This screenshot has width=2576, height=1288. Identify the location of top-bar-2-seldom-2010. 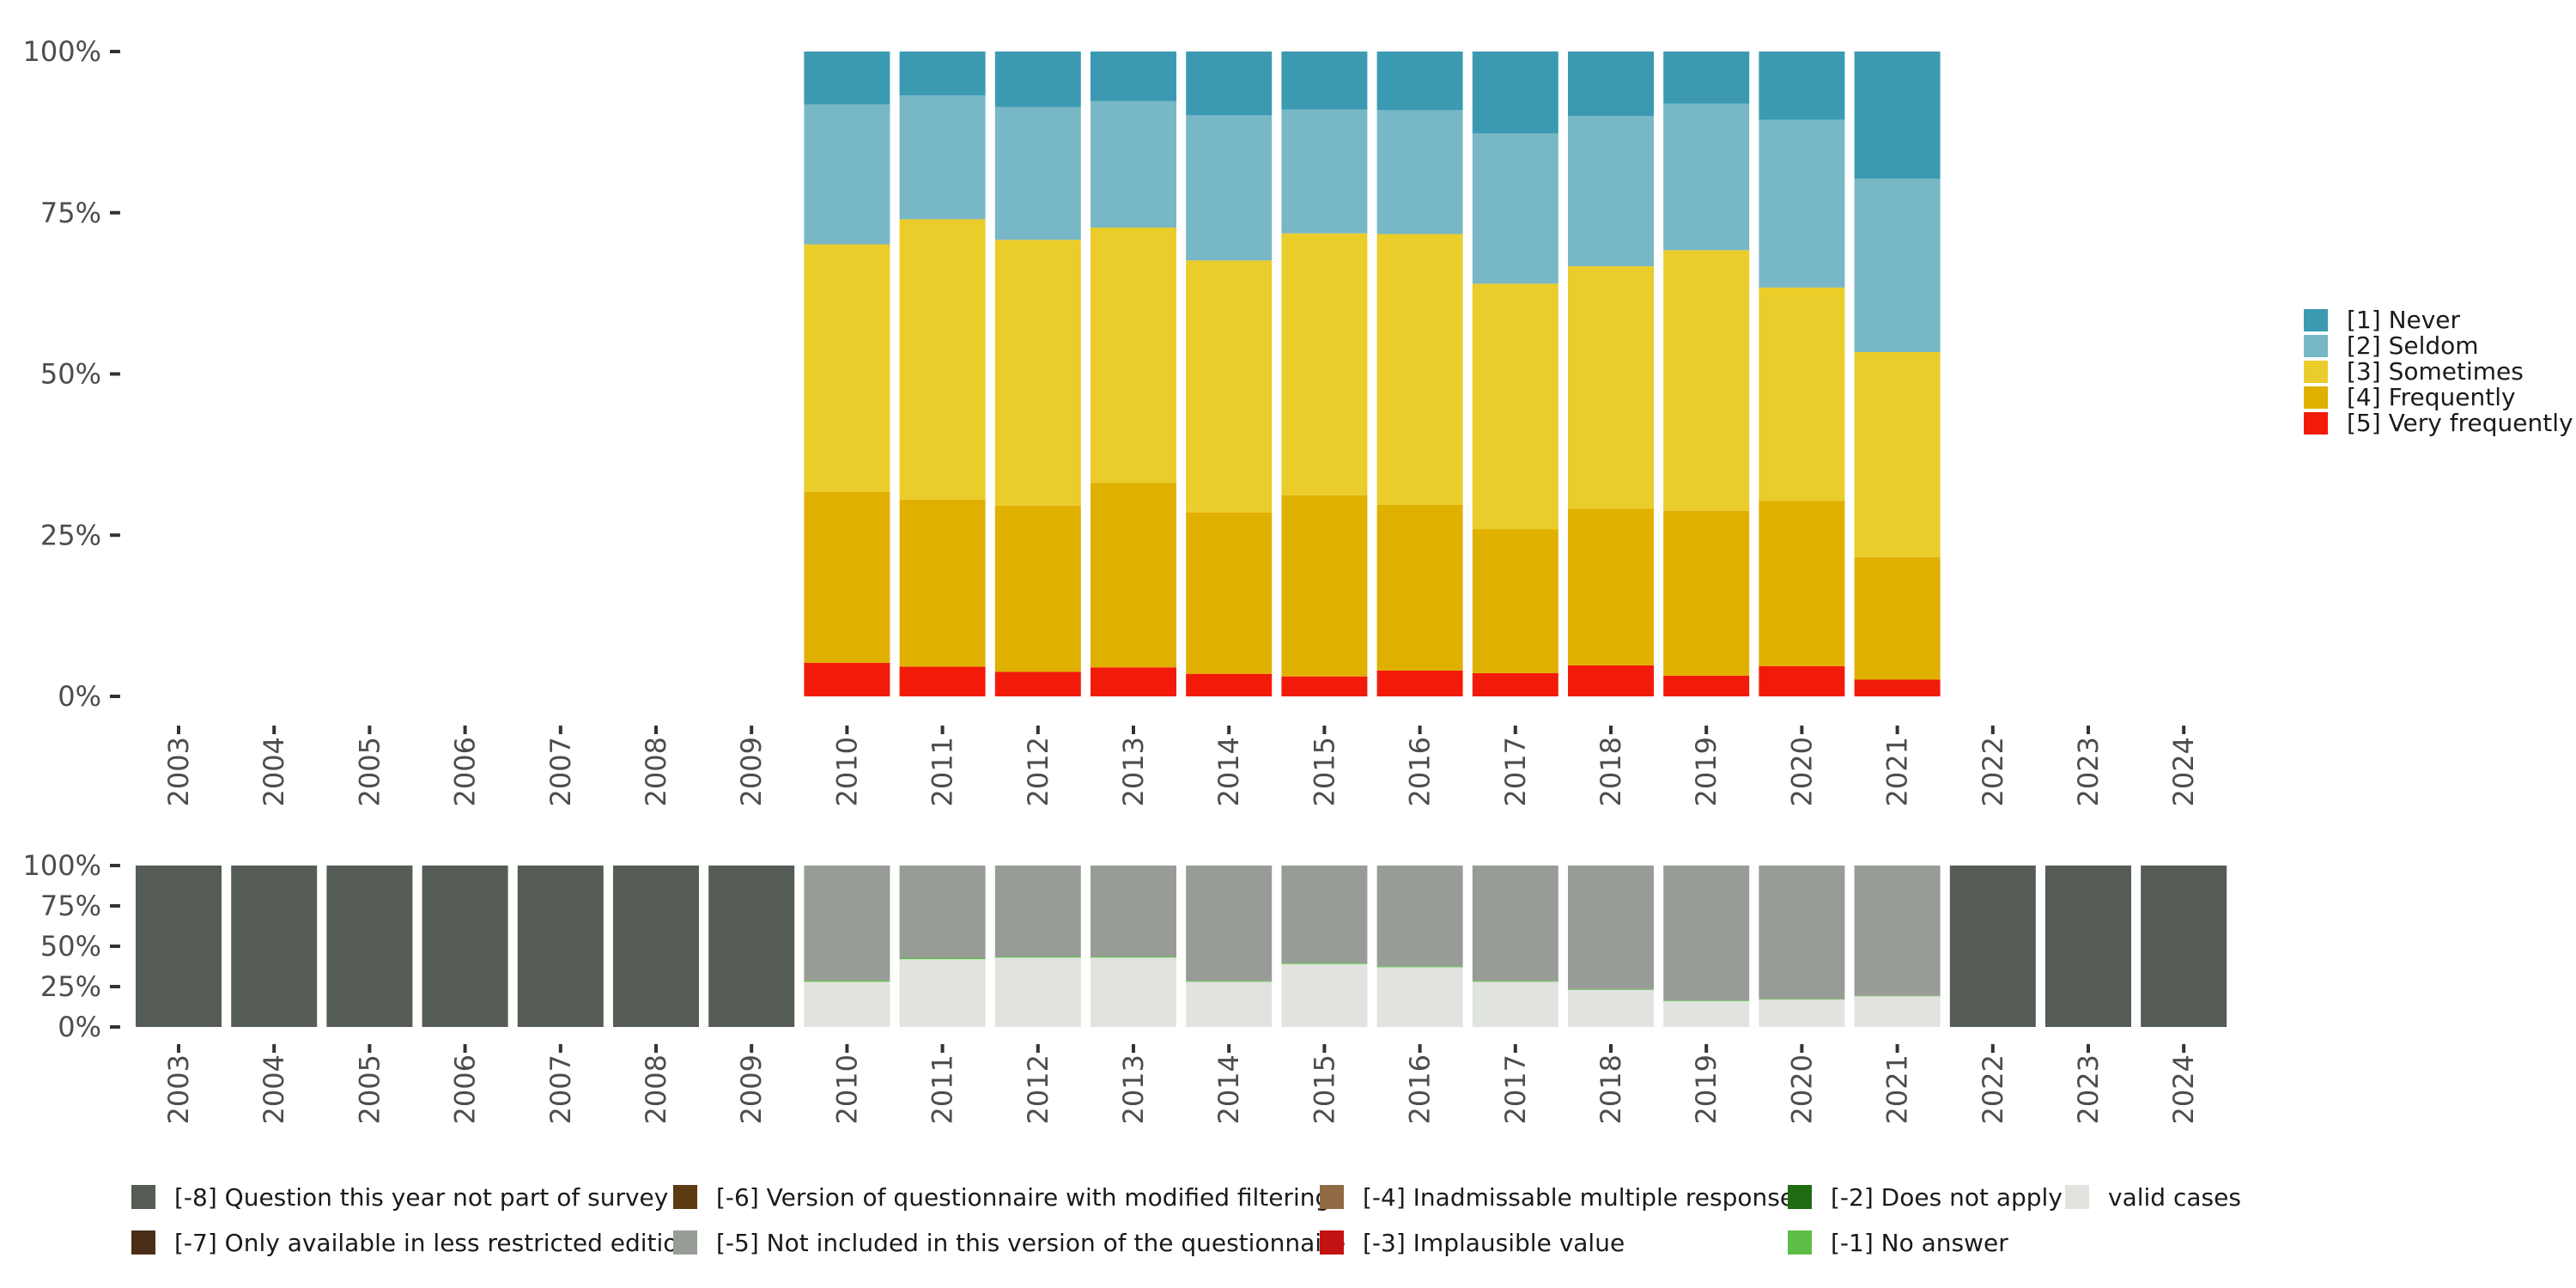
(847, 175).